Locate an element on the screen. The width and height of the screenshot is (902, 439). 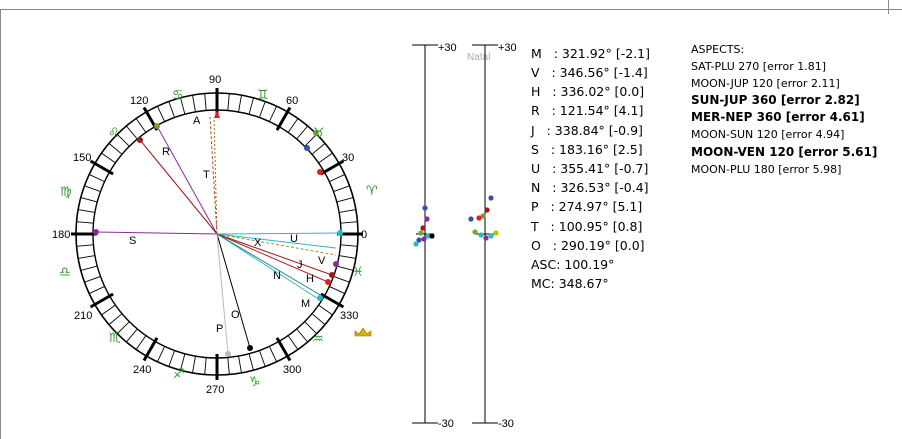
planet-letter-s: S is located at coordinates (132, 241).